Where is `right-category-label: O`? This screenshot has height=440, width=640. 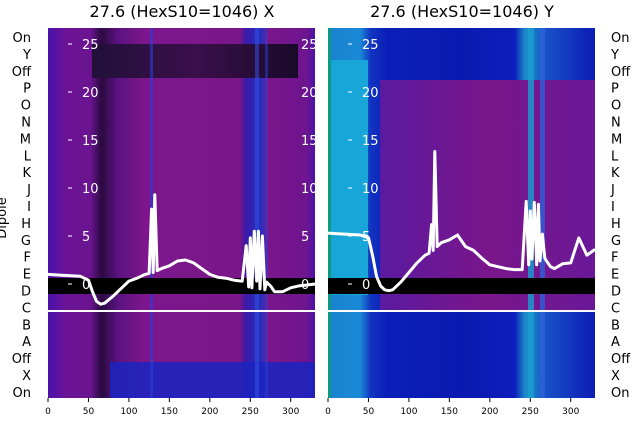
right-category-label: O is located at coordinates (616, 106).